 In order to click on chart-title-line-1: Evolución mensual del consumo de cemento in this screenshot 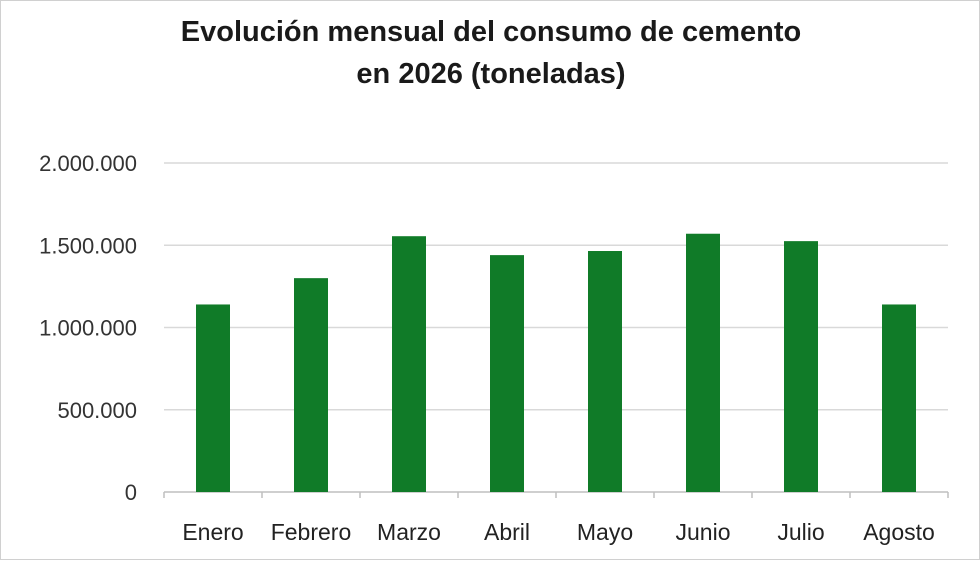, I will do `click(491, 32)`.